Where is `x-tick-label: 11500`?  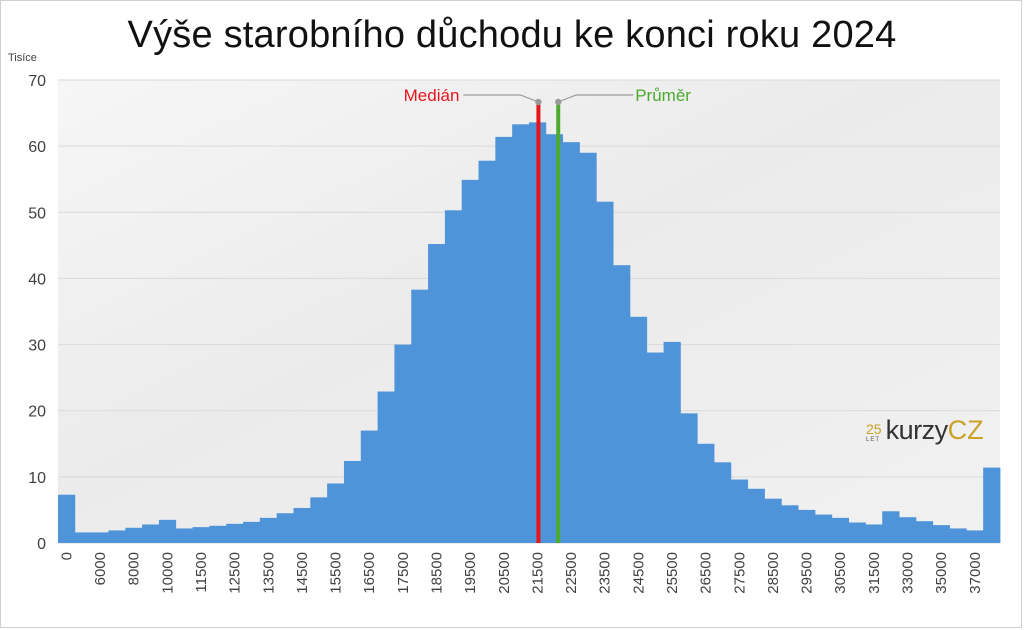
x-tick-label: 11500 is located at coordinates (201, 572).